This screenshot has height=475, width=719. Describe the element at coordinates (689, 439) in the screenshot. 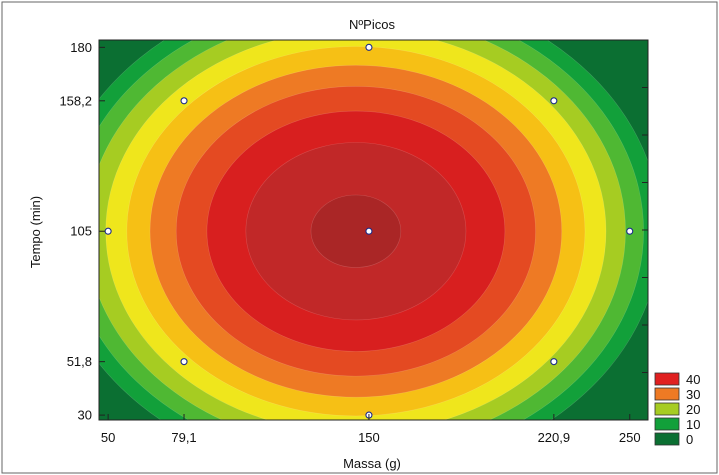

I see `legend-label: 0` at that location.